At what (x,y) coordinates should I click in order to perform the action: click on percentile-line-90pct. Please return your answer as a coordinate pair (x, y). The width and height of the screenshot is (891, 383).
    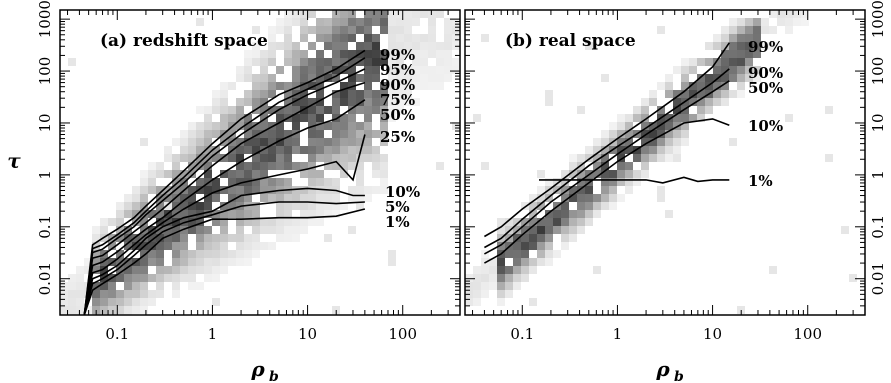
    Looking at the image, I should click on (607, 158).